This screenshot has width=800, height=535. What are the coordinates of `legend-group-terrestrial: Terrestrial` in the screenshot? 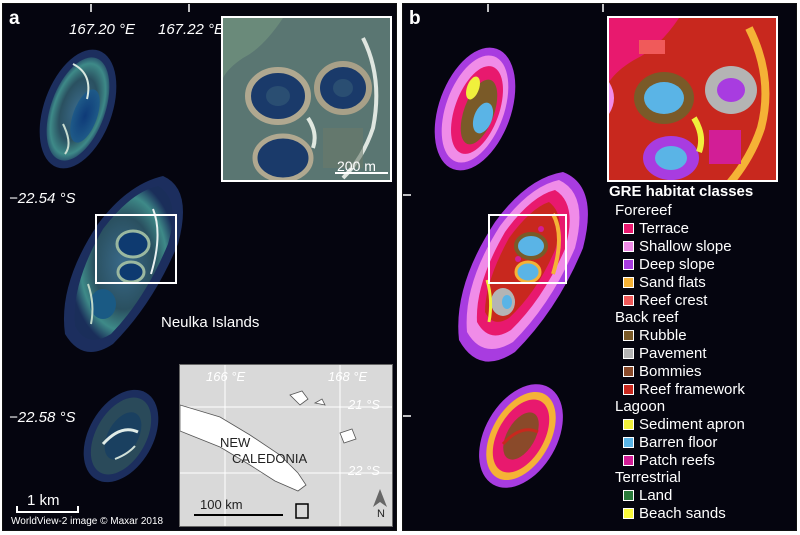 It's located at (648, 477).